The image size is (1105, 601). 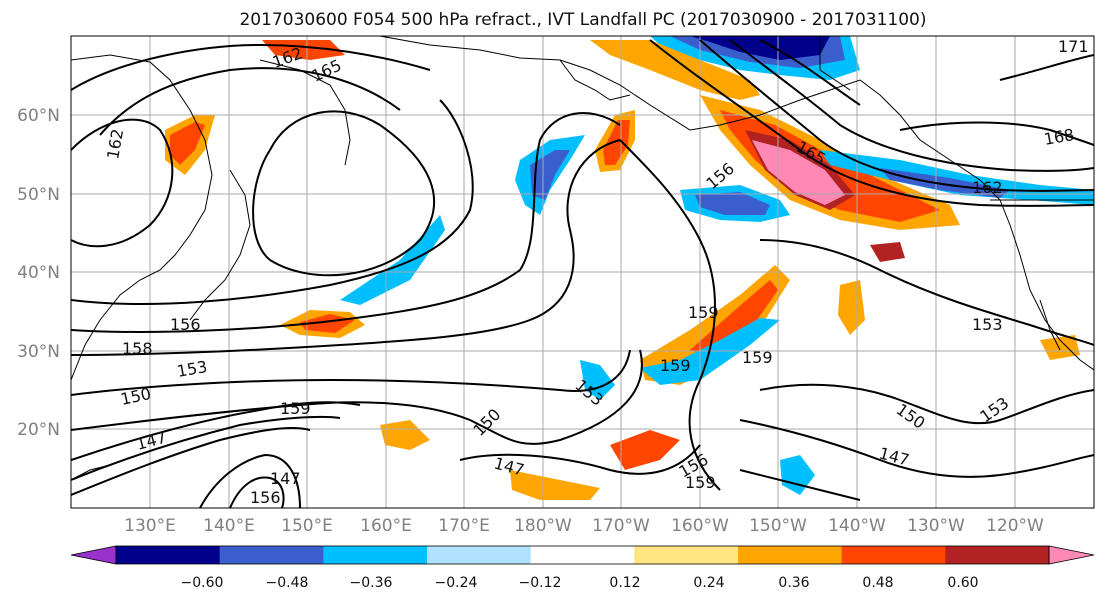 What do you see at coordinates (616, 142) in the screenshot?
I see `shade-positive-aleutian-core` at bounding box center [616, 142].